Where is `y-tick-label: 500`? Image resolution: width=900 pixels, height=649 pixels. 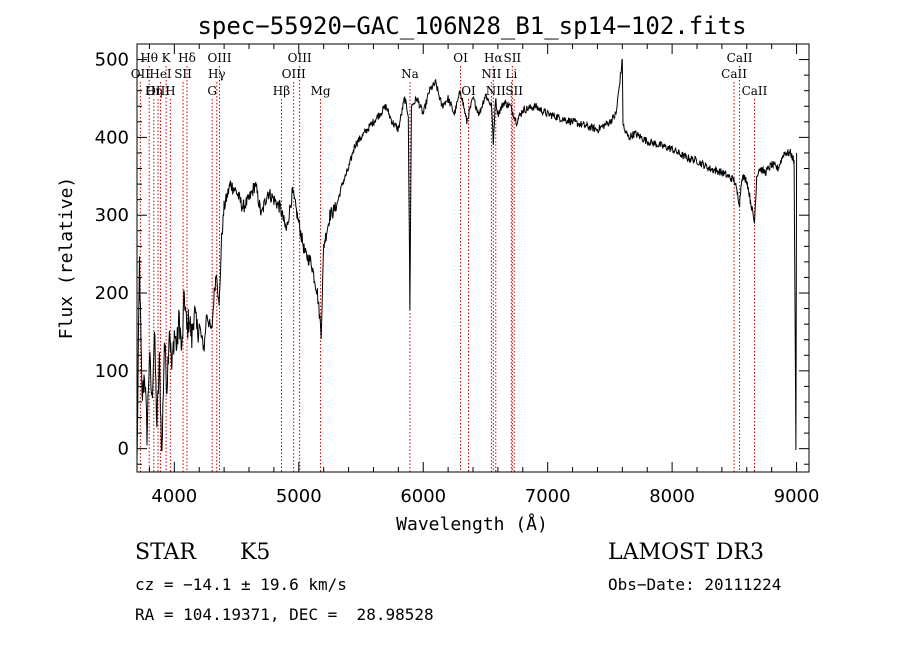 y-tick-label: 500 is located at coordinates (112, 60).